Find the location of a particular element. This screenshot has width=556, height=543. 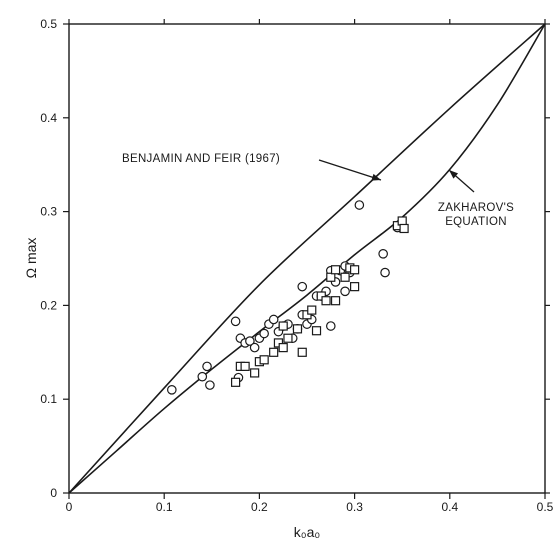

x-axis-label: k₀a₀ is located at coordinates (307, 532).